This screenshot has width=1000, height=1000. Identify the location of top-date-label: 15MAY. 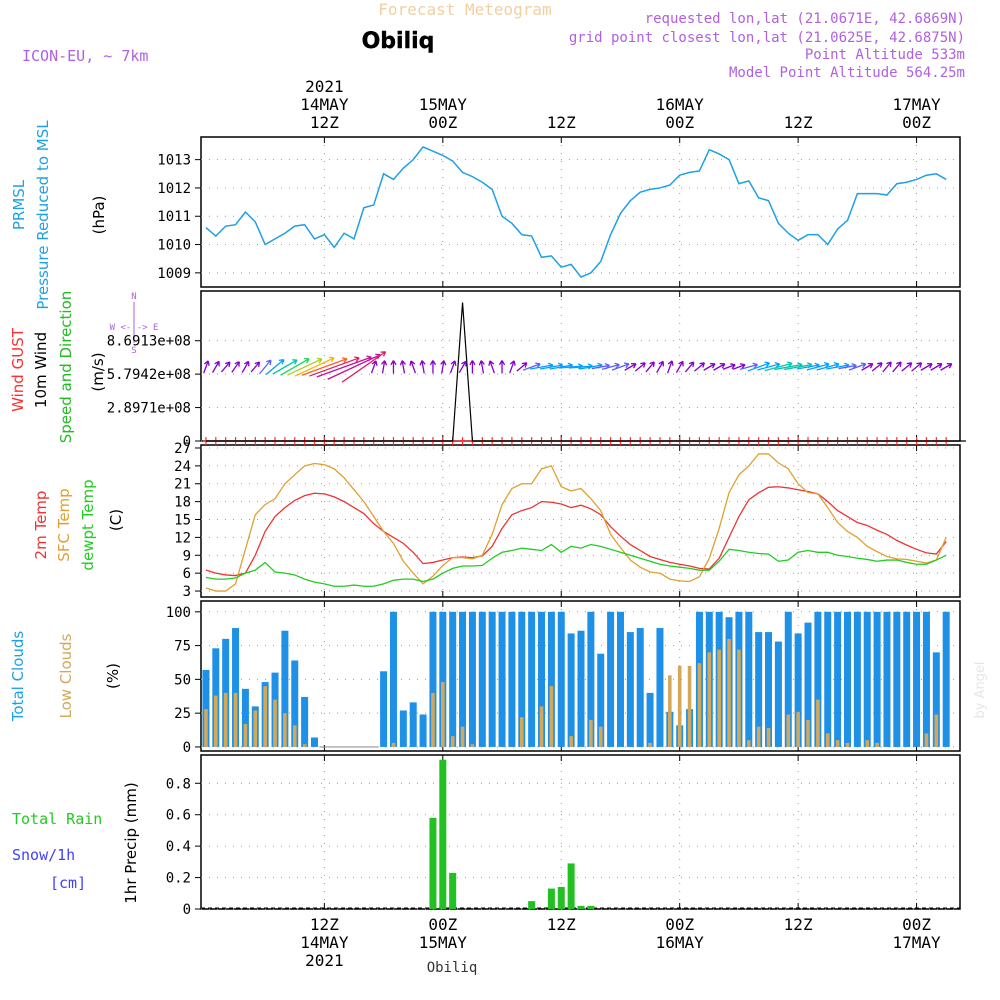
(443, 104).